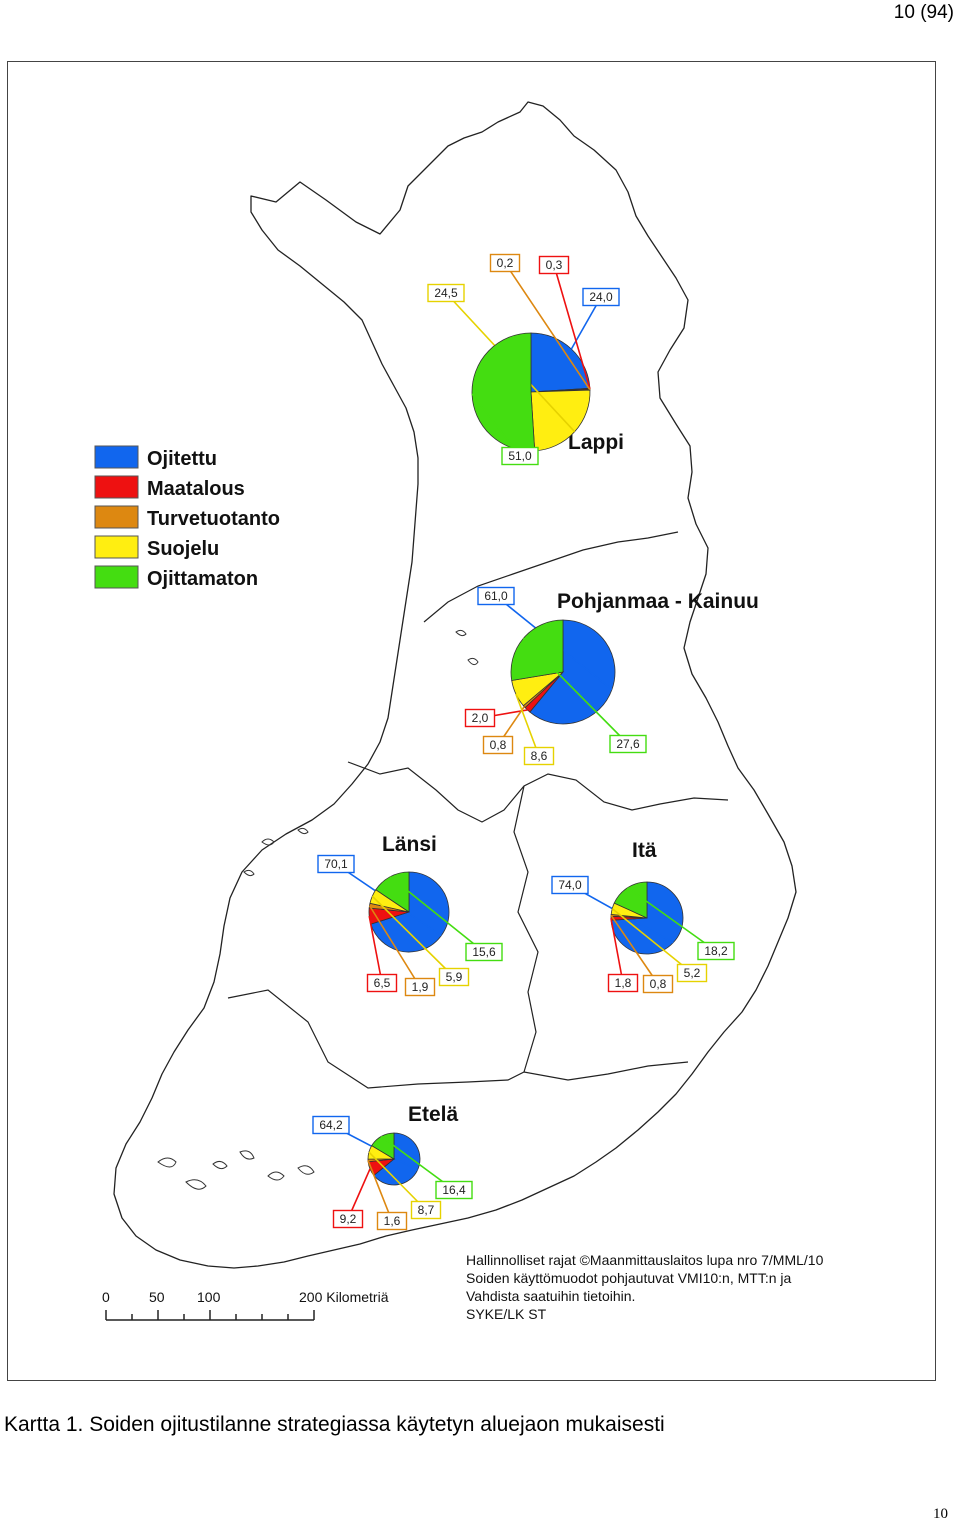 The height and width of the screenshot is (1525, 960). What do you see at coordinates (572, 327) in the screenshot?
I see `leader-line-lappi-maatalous` at bounding box center [572, 327].